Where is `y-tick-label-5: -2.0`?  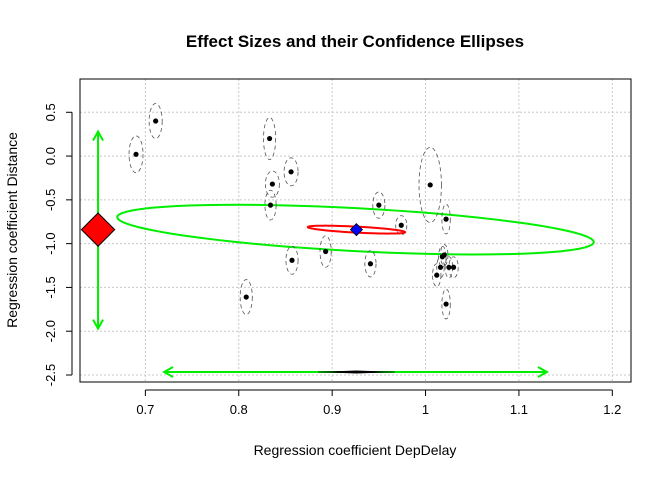 y-tick-label-5: -2.0 is located at coordinates (50, 331).